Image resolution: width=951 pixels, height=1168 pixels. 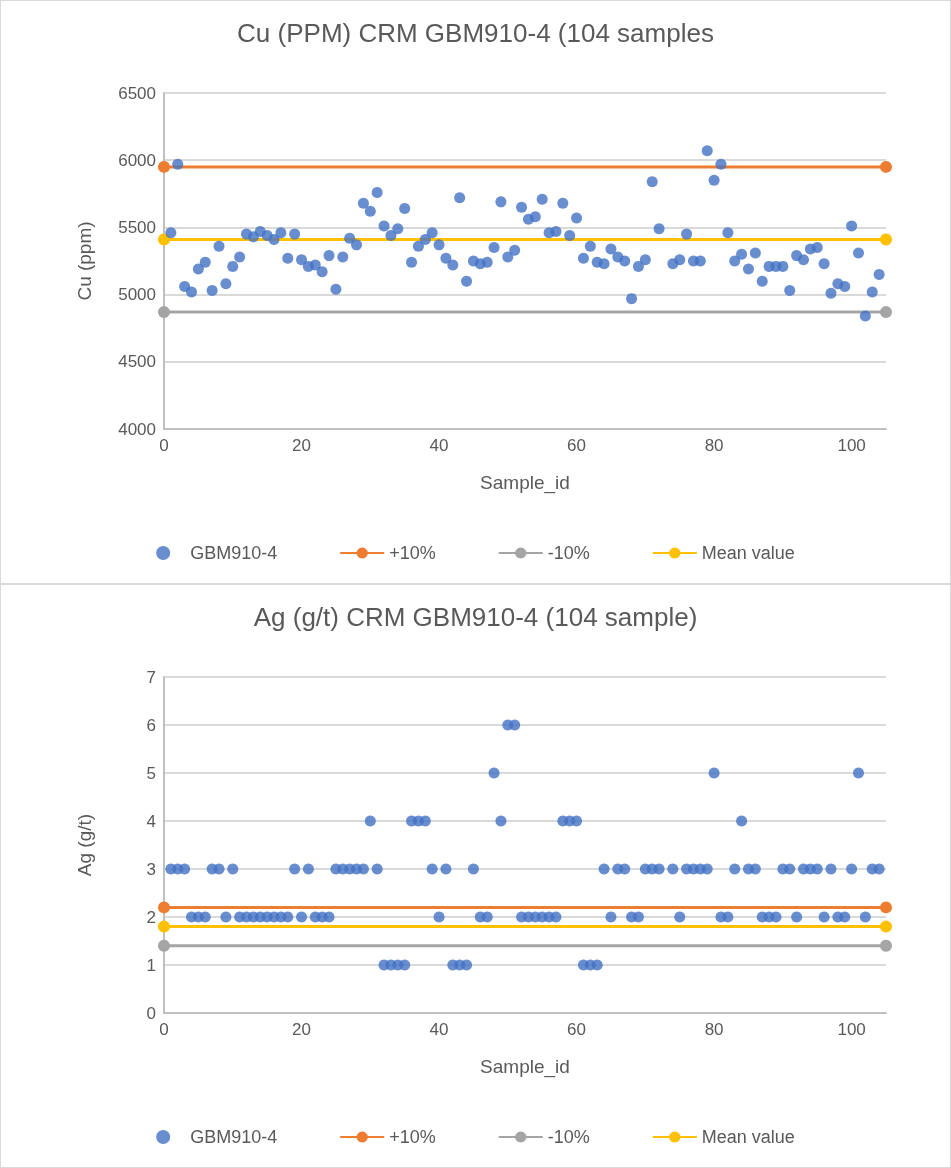 I want to click on y-tick-label: 2, so click(x=151, y=917).